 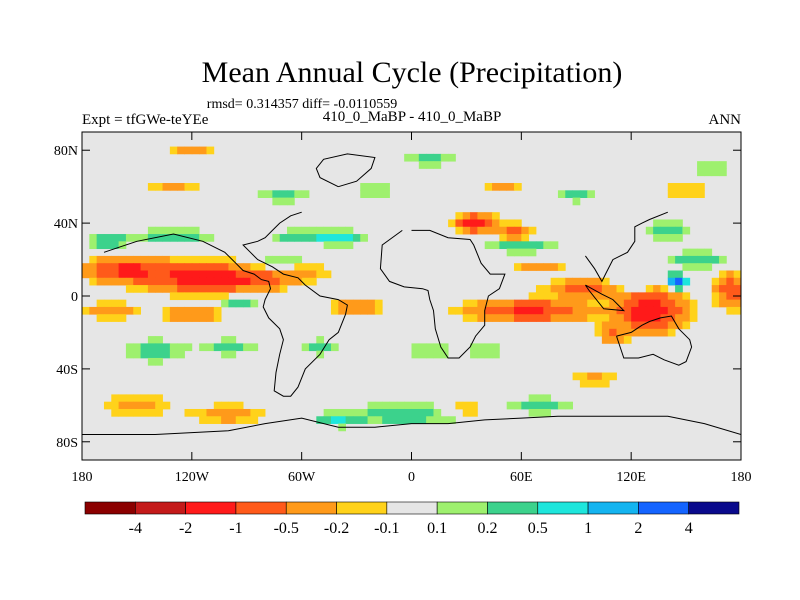 I want to click on chart-title: Mean Annual Cycle (Precipitation), so click(x=412, y=72).